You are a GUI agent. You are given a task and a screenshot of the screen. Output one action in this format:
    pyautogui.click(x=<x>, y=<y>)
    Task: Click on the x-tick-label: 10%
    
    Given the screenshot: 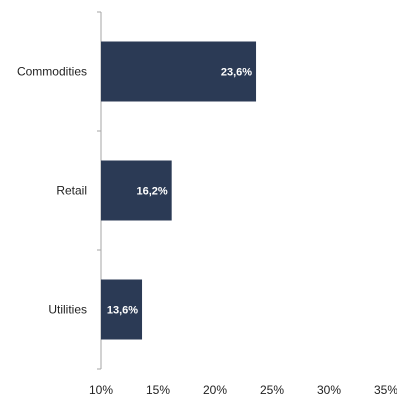 What is the action you would take?
    pyautogui.click(x=101, y=390)
    